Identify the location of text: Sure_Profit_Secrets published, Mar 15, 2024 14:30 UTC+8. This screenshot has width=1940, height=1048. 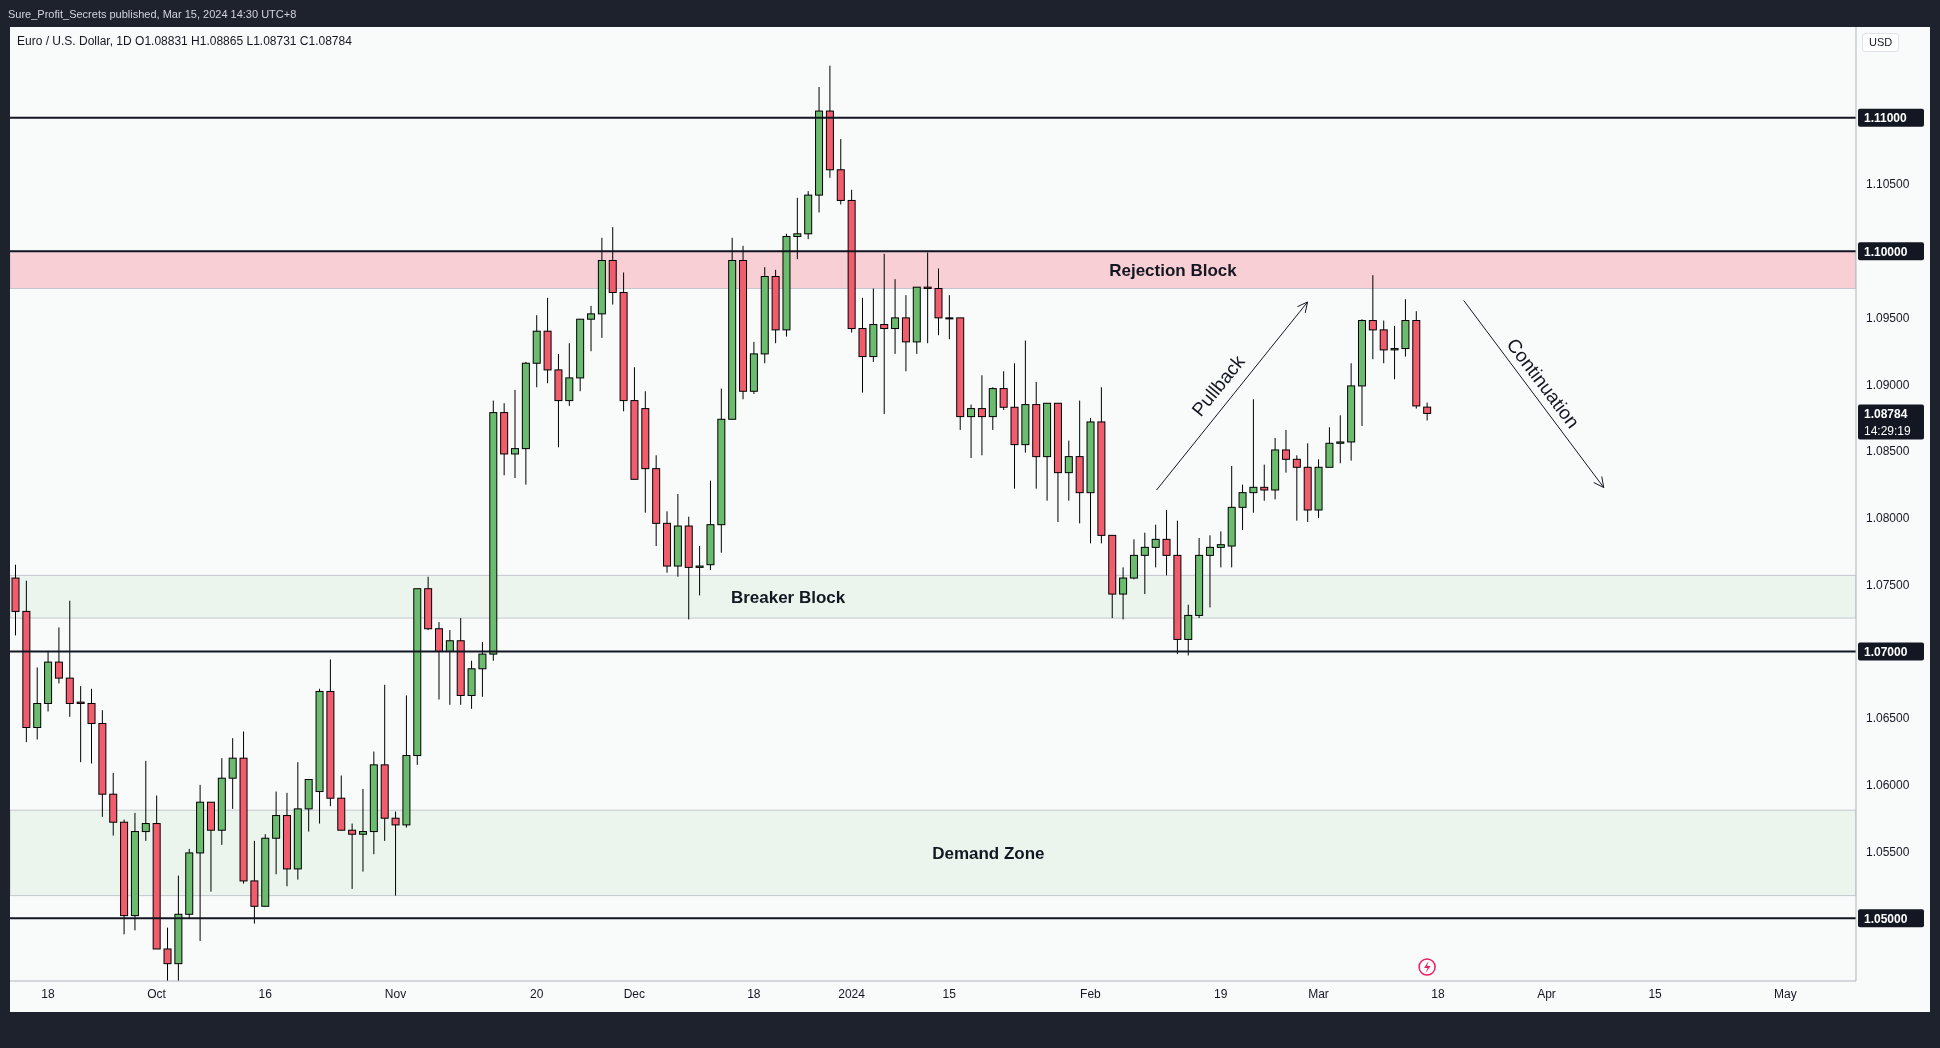
(152, 13).